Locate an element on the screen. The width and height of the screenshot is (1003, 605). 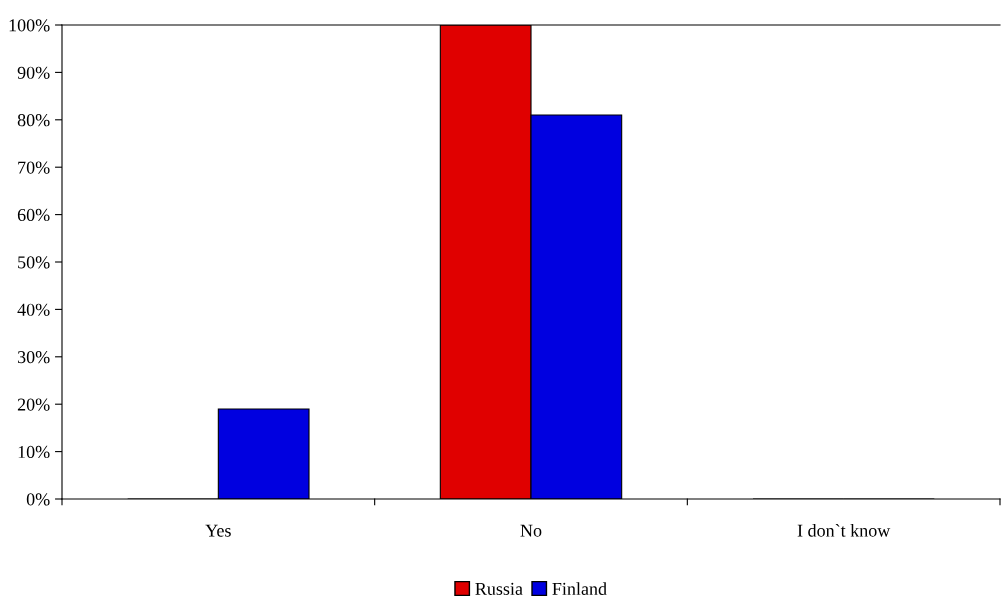
y-tick-label: 10% is located at coordinates (34, 452).